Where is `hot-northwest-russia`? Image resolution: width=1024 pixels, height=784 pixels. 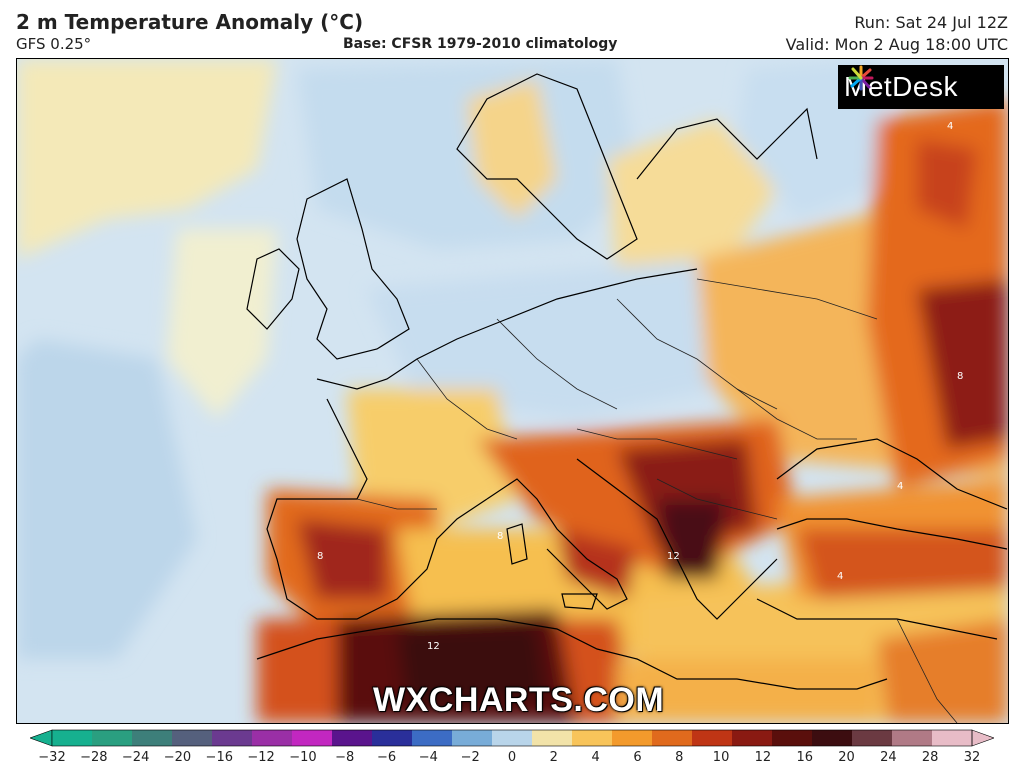
hot-northwest-russia is located at coordinates (947, 184).